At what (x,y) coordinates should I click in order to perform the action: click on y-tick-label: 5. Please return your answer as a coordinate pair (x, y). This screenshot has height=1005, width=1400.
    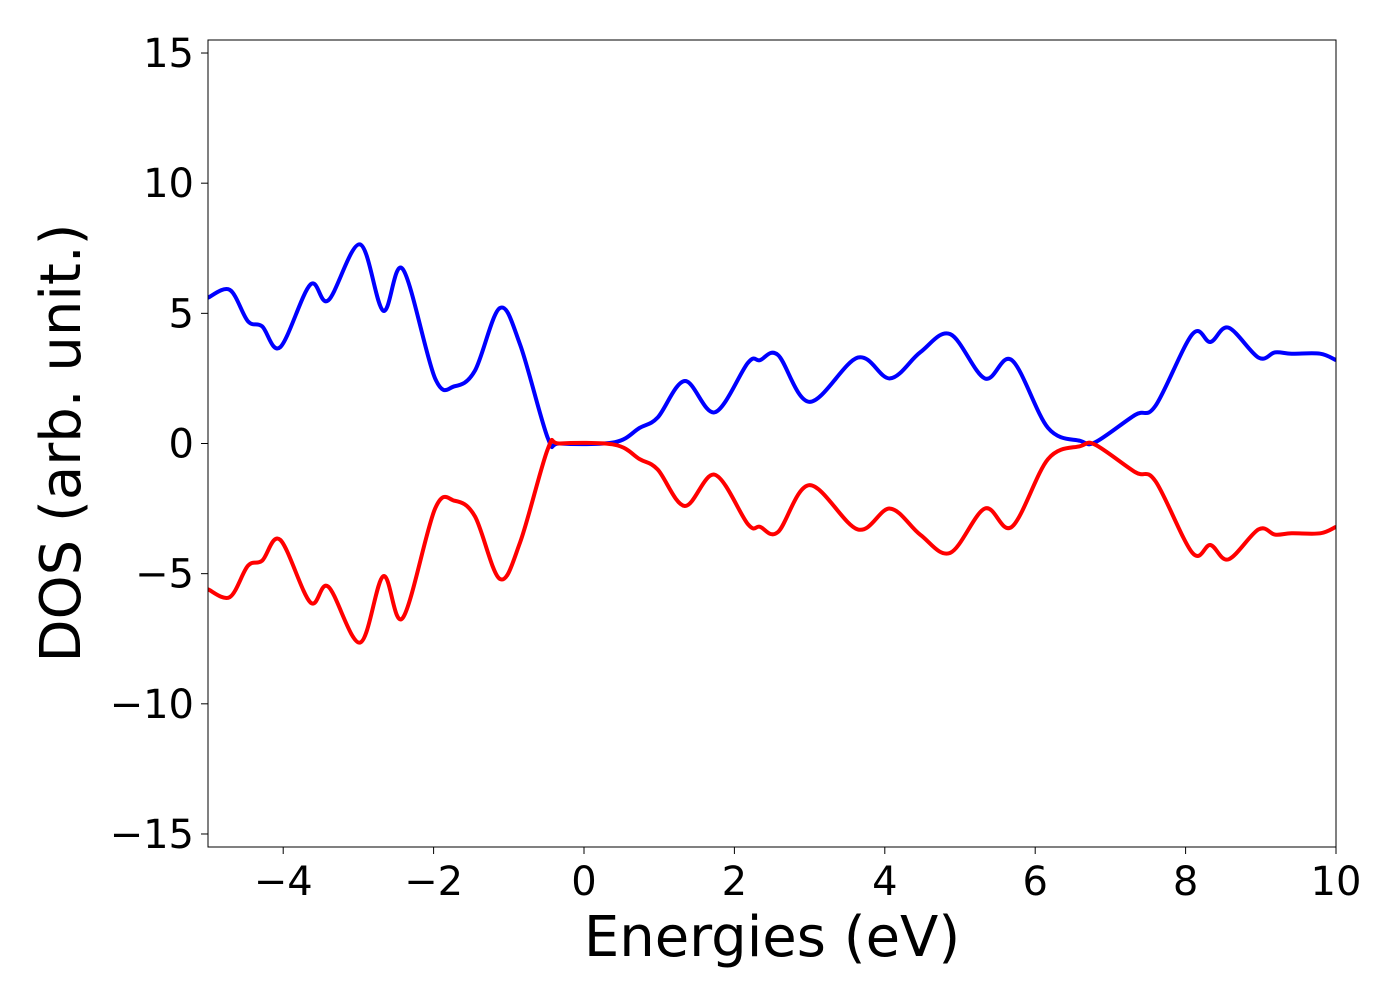
    Looking at the image, I should click on (181, 314).